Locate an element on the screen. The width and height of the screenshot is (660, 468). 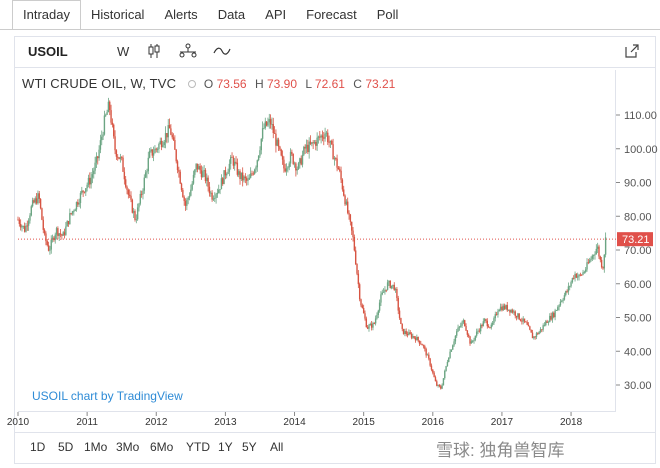
tab-alerts: Alerts is located at coordinates (181, 14).